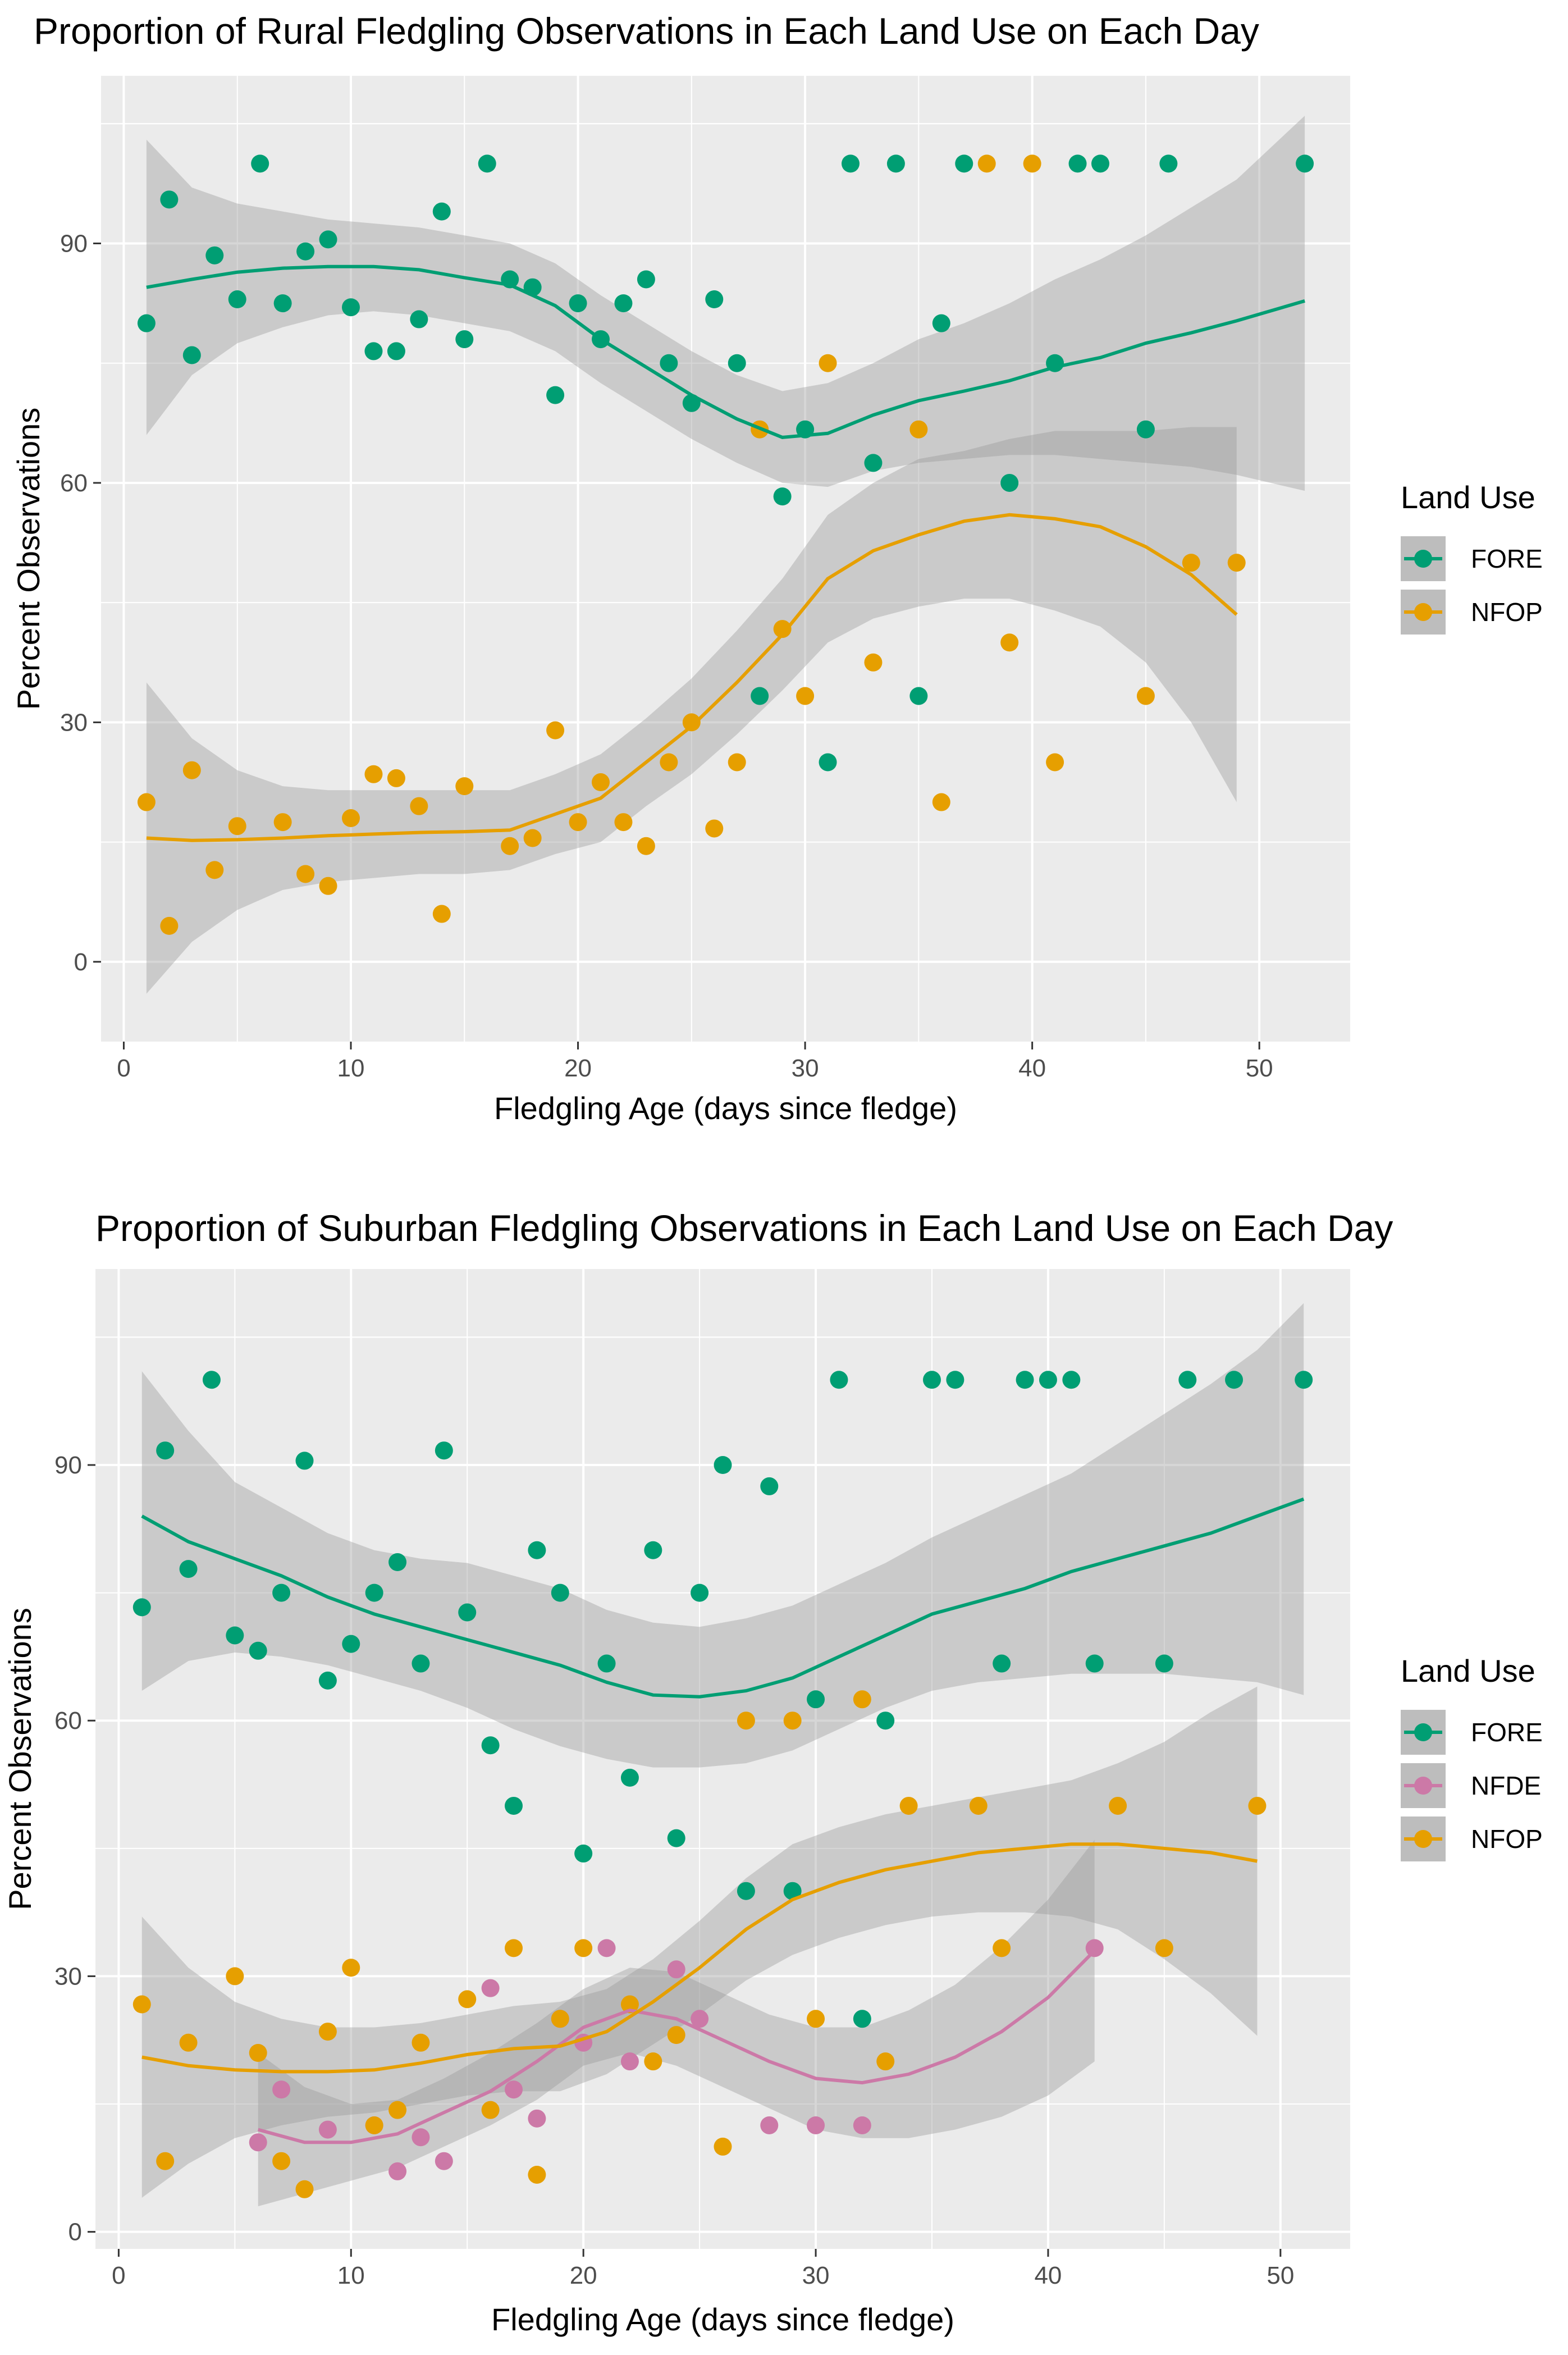 Image resolution: width=1568 pixels, height=2355 pixels. What do you see at coordinates (725, 303) in the screenshot?
I see `confidence-band-fore` at bounding box center [725, 303].